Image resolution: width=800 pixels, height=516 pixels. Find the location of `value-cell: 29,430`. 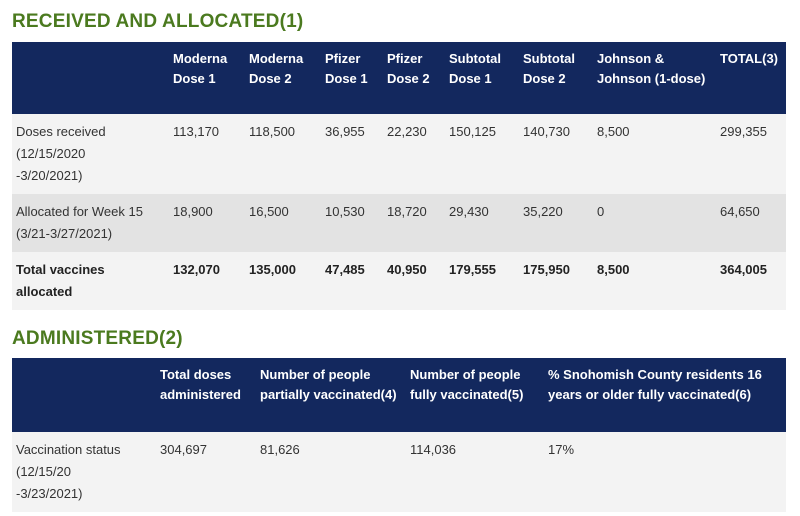

value-cell: 29,430 is located at coordinates (482, 223).